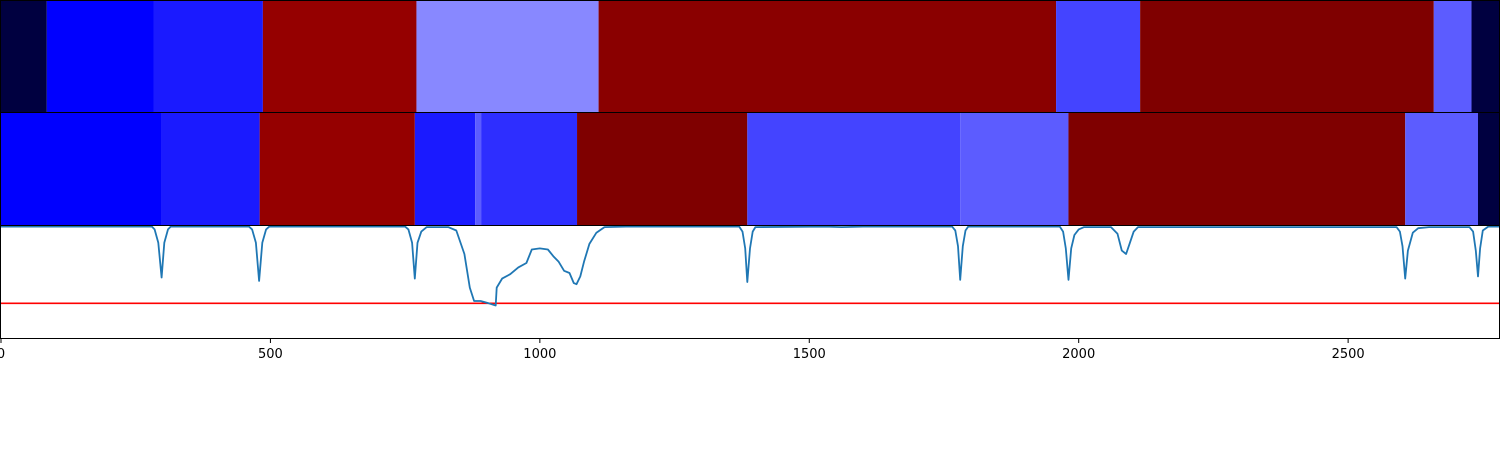 The image size is (1500, 450). I want to click on x-tick-label: 0, so click(2, 354).